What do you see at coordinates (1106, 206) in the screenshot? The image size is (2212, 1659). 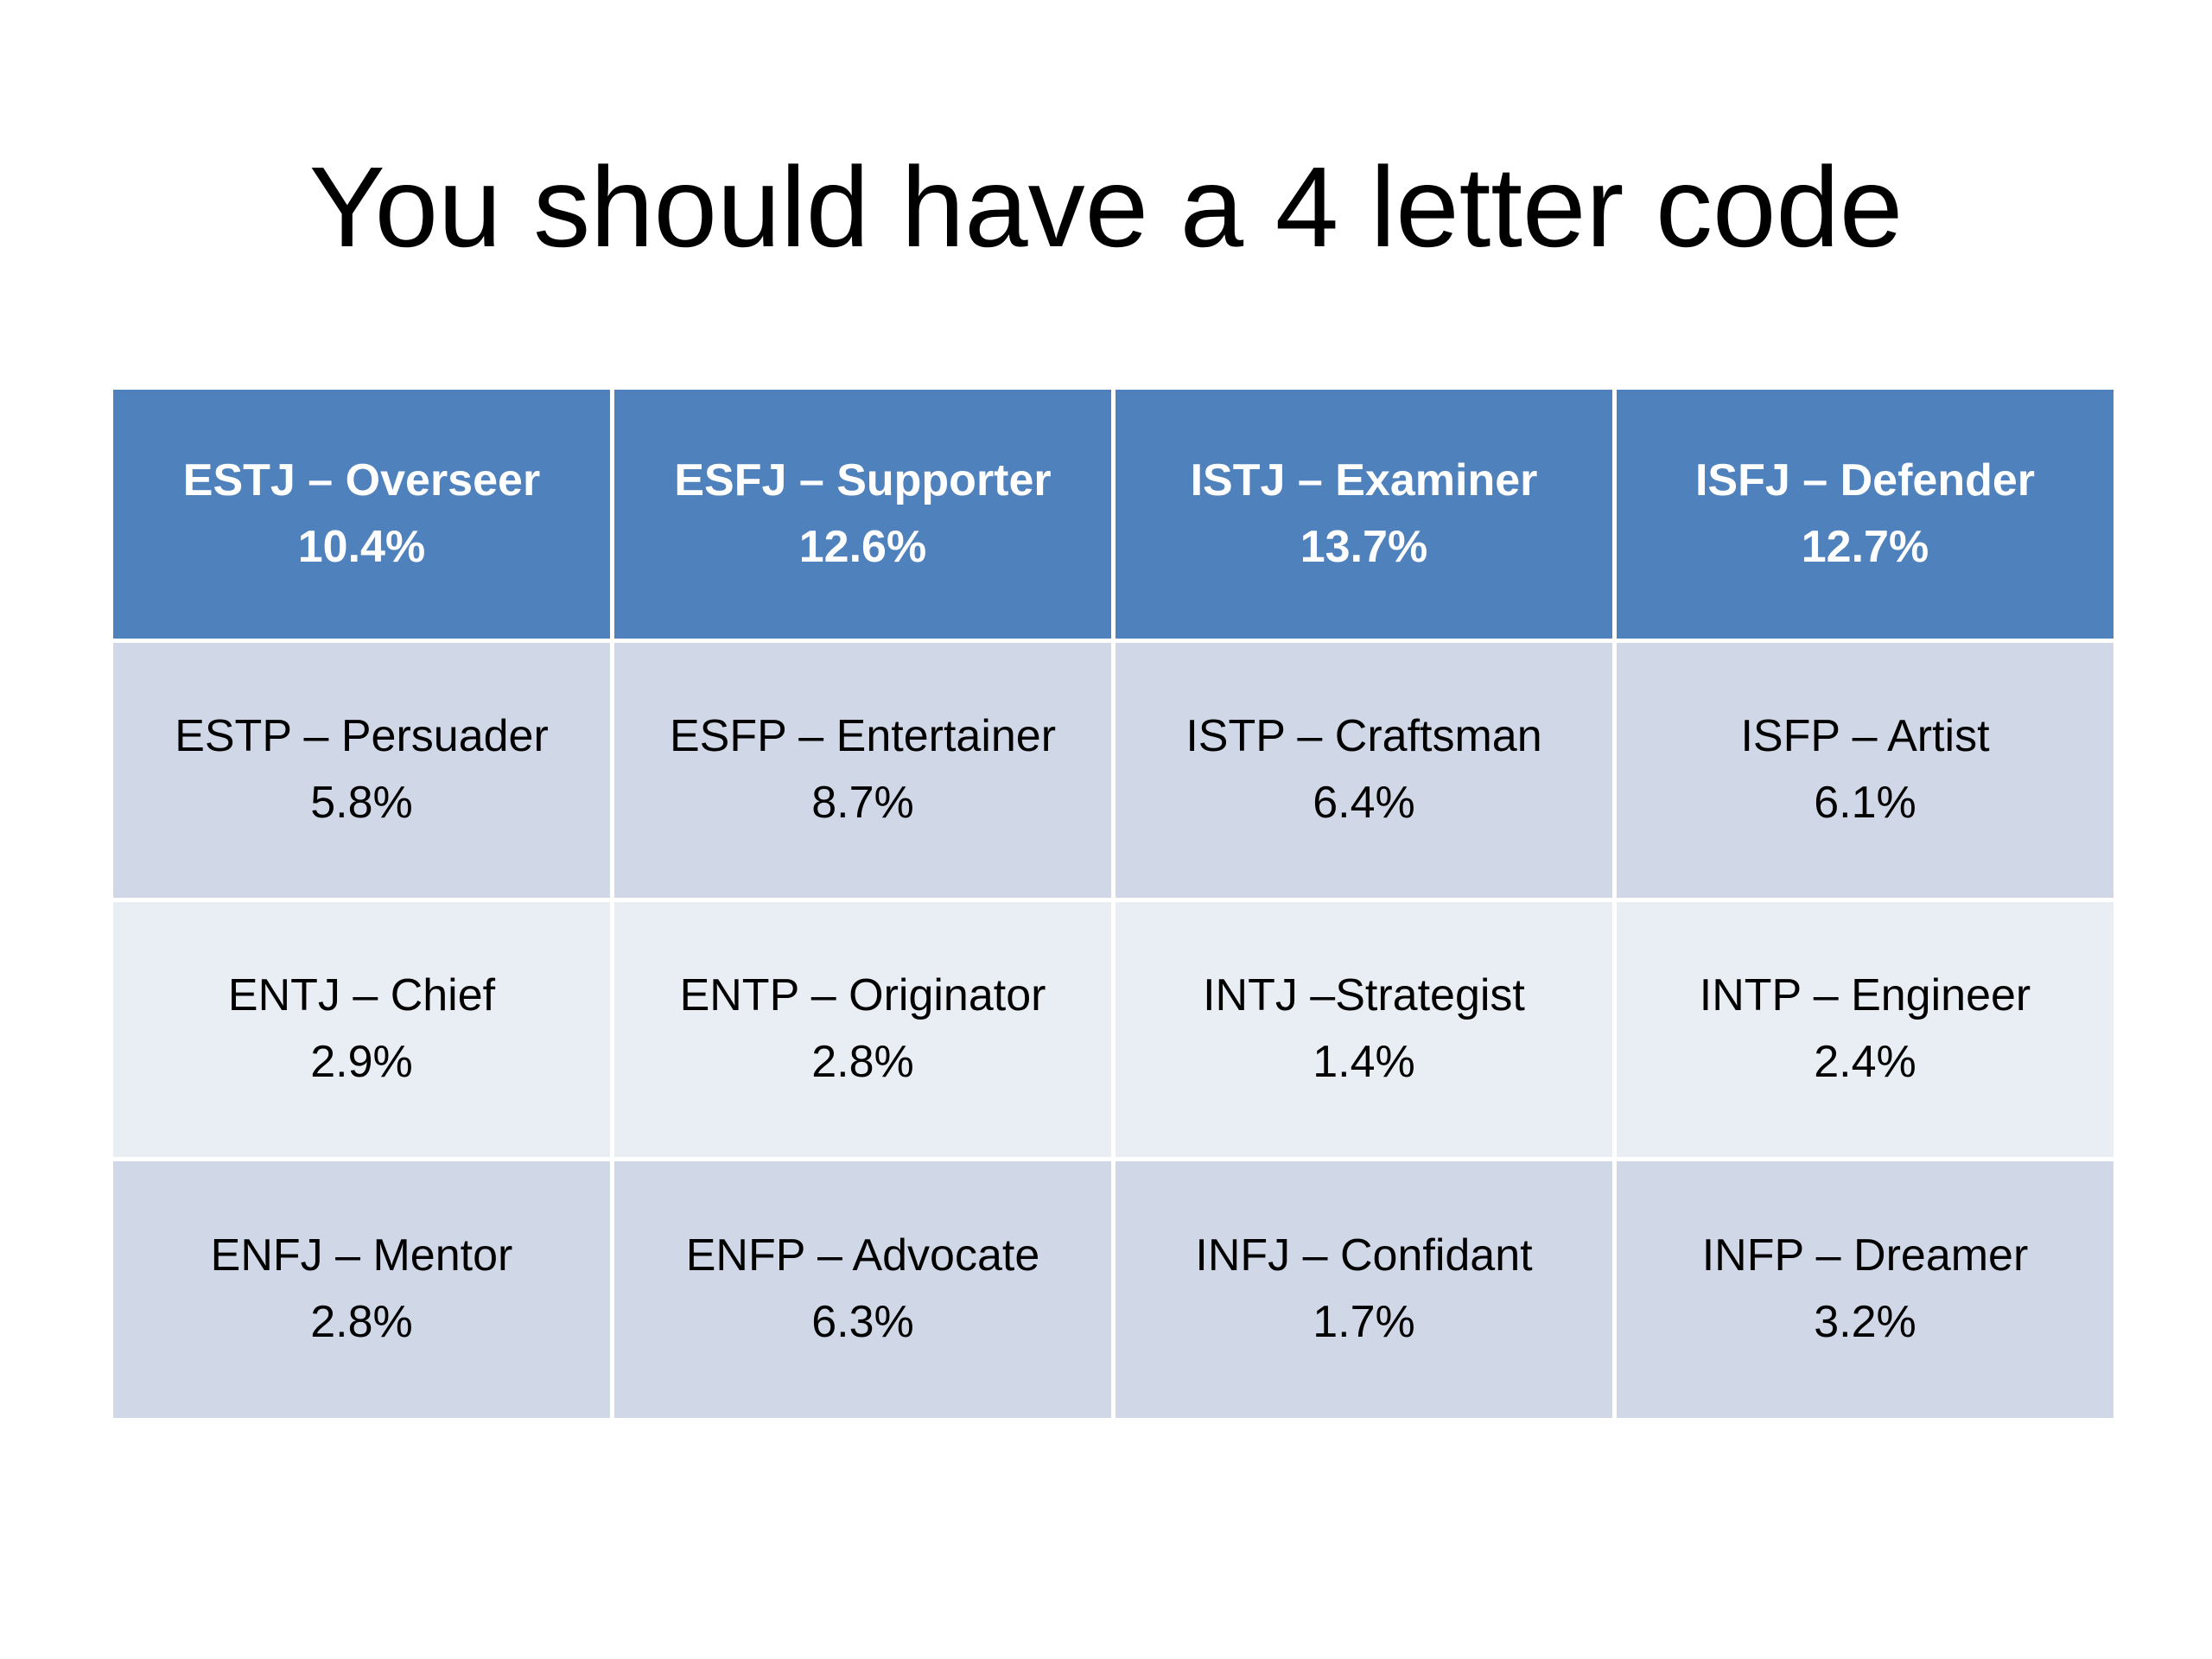 I see `slide-title: You should have a 4 letter code` at bounding box center [1106, 206].